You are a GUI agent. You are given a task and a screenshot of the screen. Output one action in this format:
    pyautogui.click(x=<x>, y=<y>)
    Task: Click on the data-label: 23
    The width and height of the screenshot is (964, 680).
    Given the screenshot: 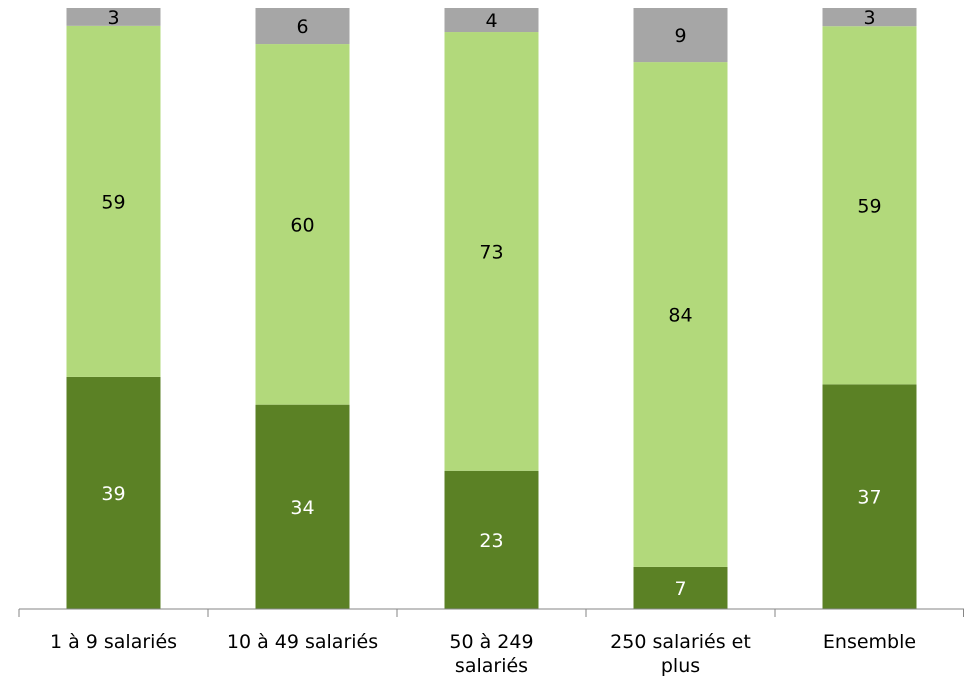 What is the action you would take?
    pyautogui.click(x=491, y=541)
    